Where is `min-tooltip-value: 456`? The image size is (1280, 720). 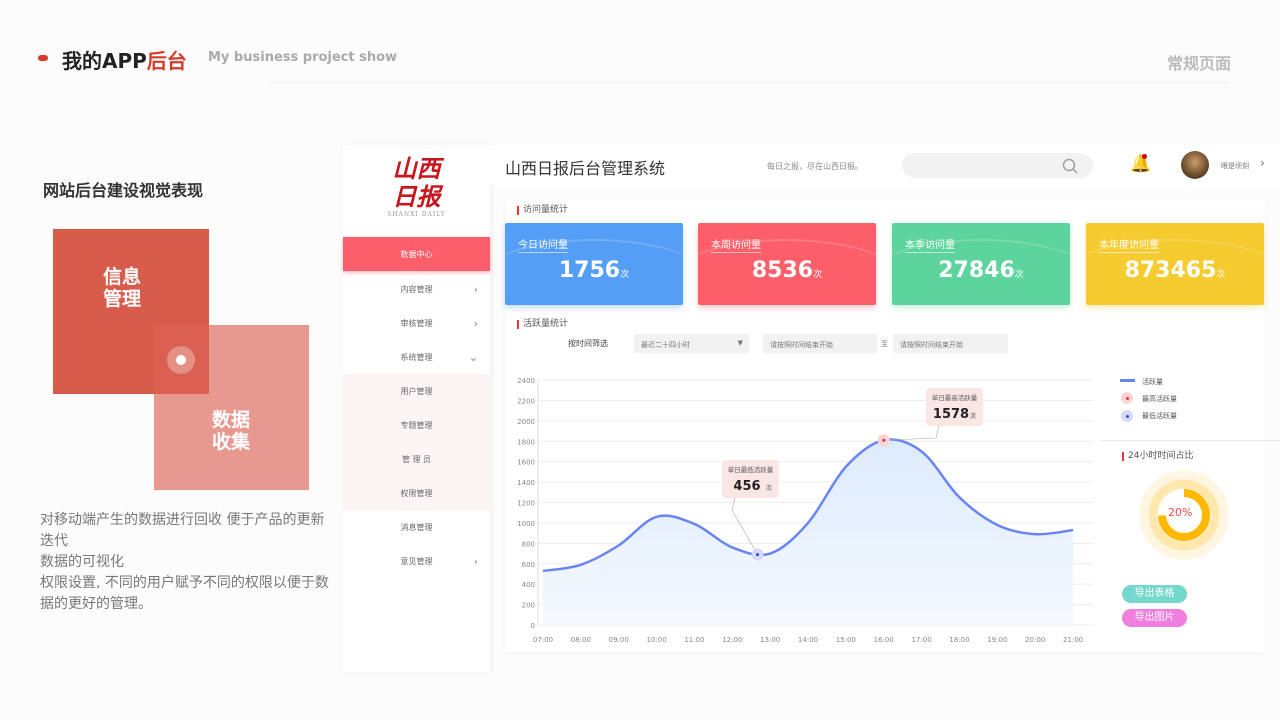 min-tooltip-value: 456 is located at coordinates (746, 486).